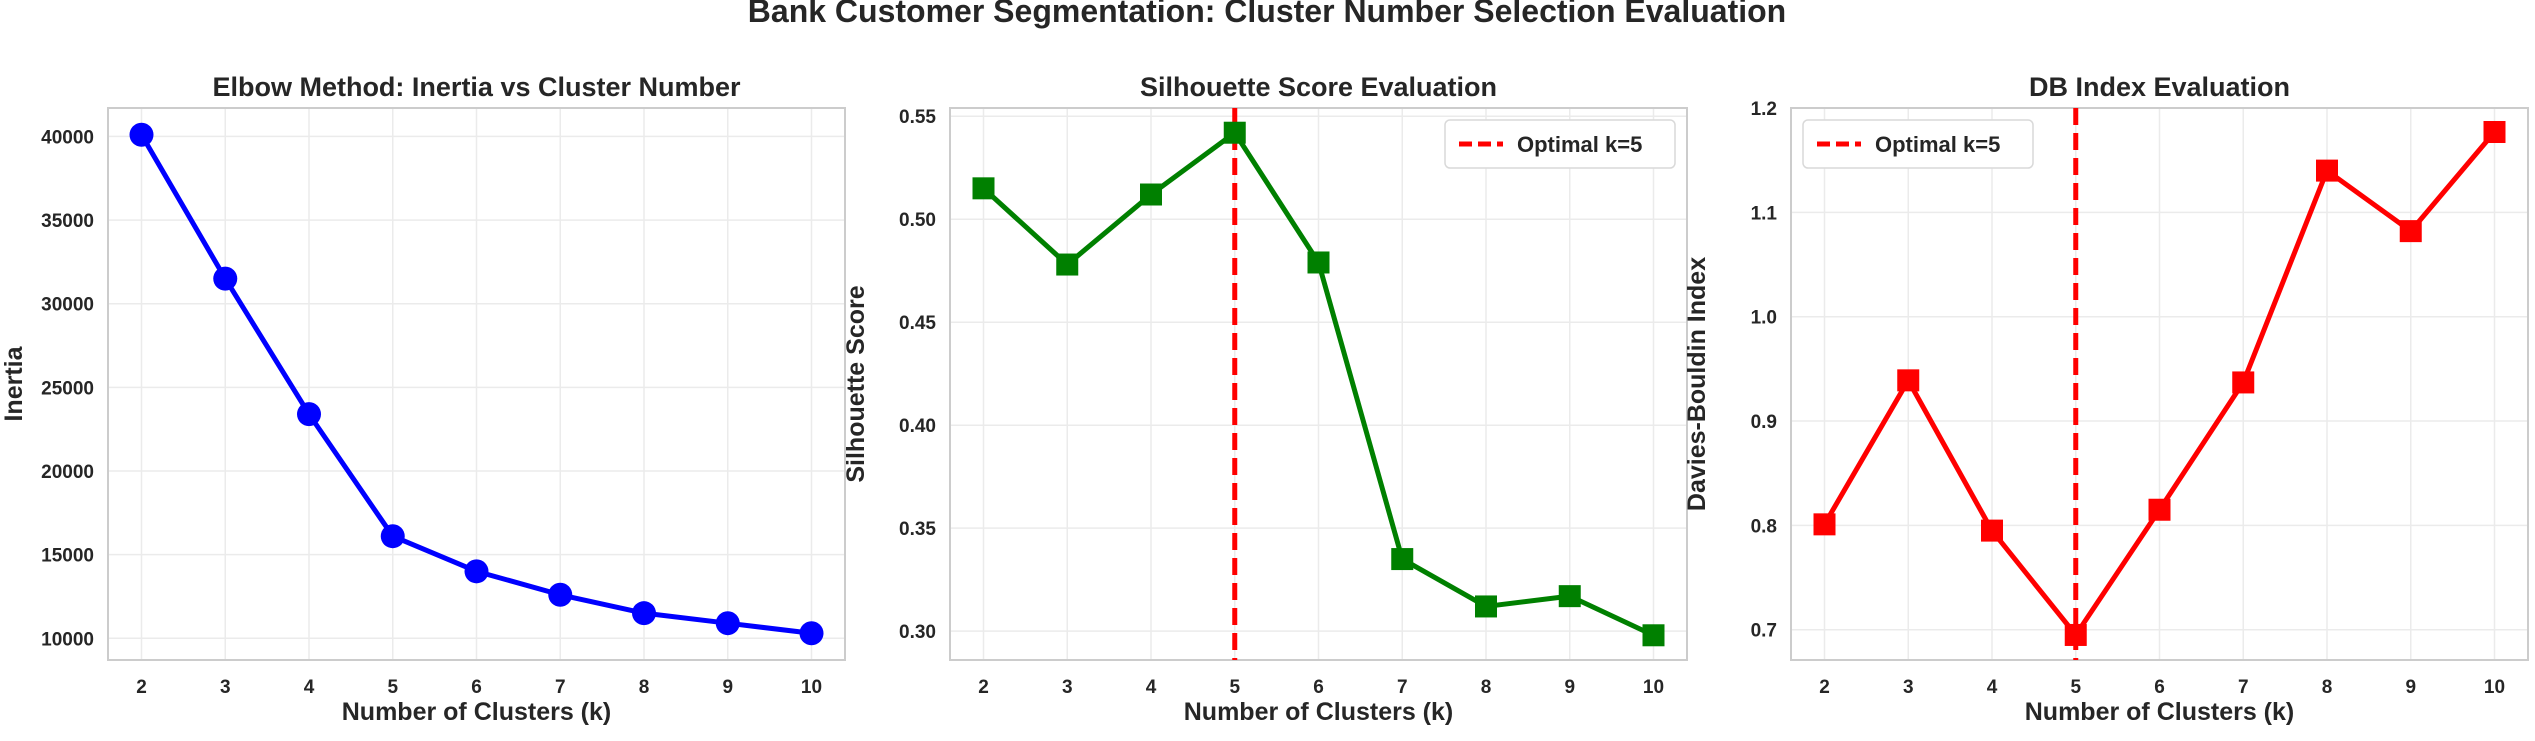 This screenshot has height=741, width=2535. I want to click on y-tick-label: 40000, so click(67, 137).